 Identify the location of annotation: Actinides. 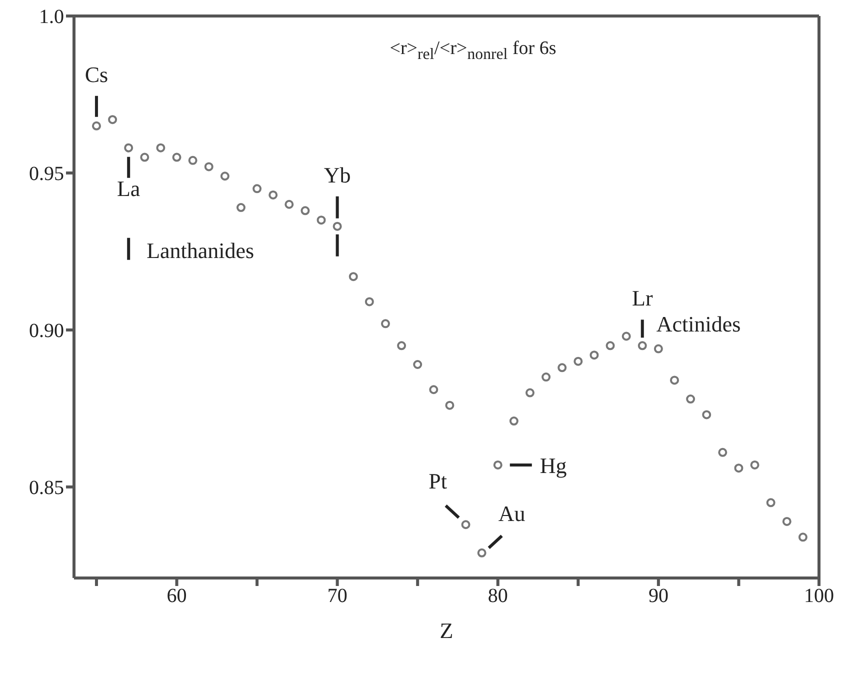
(698, 324).